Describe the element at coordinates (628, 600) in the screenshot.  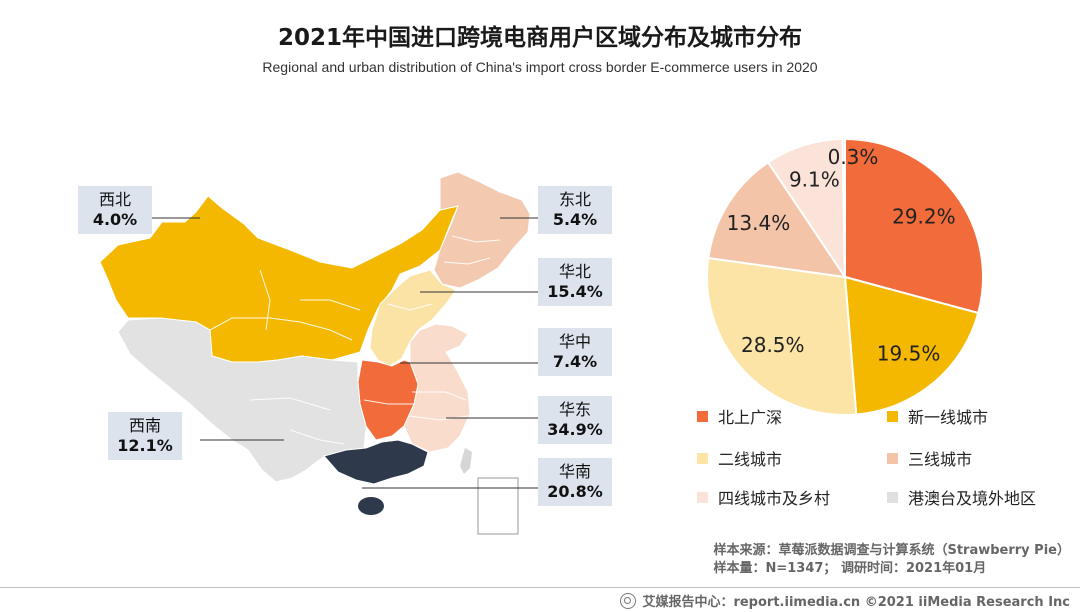
I see `iimedia-logo-icon` at that location.